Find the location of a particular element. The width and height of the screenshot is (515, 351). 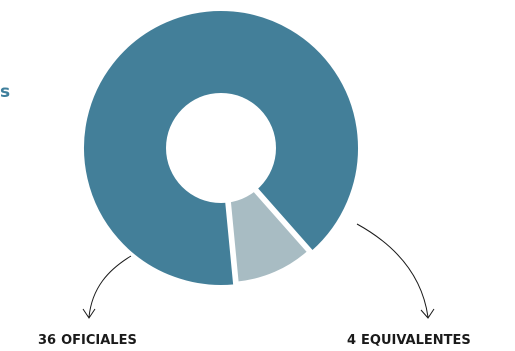

label-oficiales: 36 OFICIALES is located at coordinates (87, 340).